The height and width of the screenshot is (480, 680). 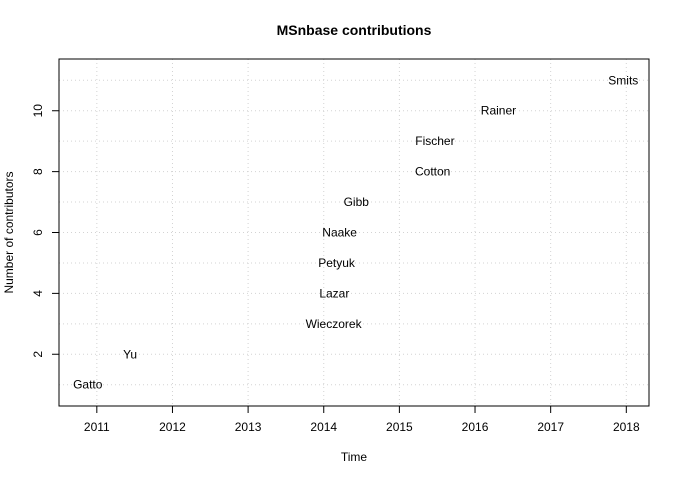 I want to click on x-tick-label: 2013, so click(x=248, y=427).